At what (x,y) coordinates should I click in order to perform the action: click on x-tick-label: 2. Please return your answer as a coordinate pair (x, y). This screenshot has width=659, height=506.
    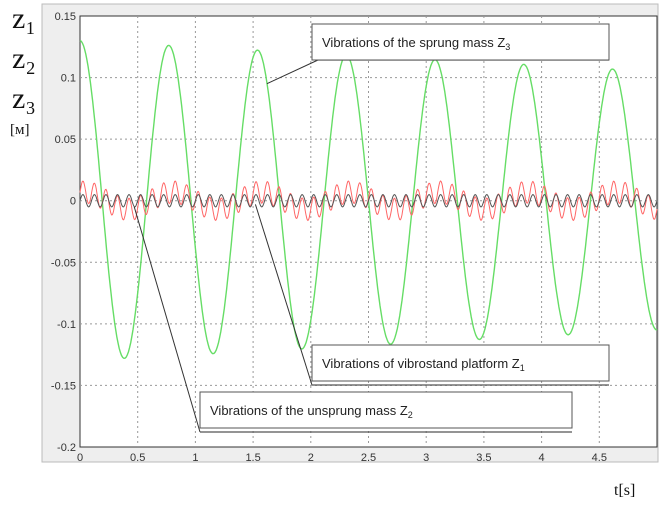
    Looking at the image, I should click on (311, 458).